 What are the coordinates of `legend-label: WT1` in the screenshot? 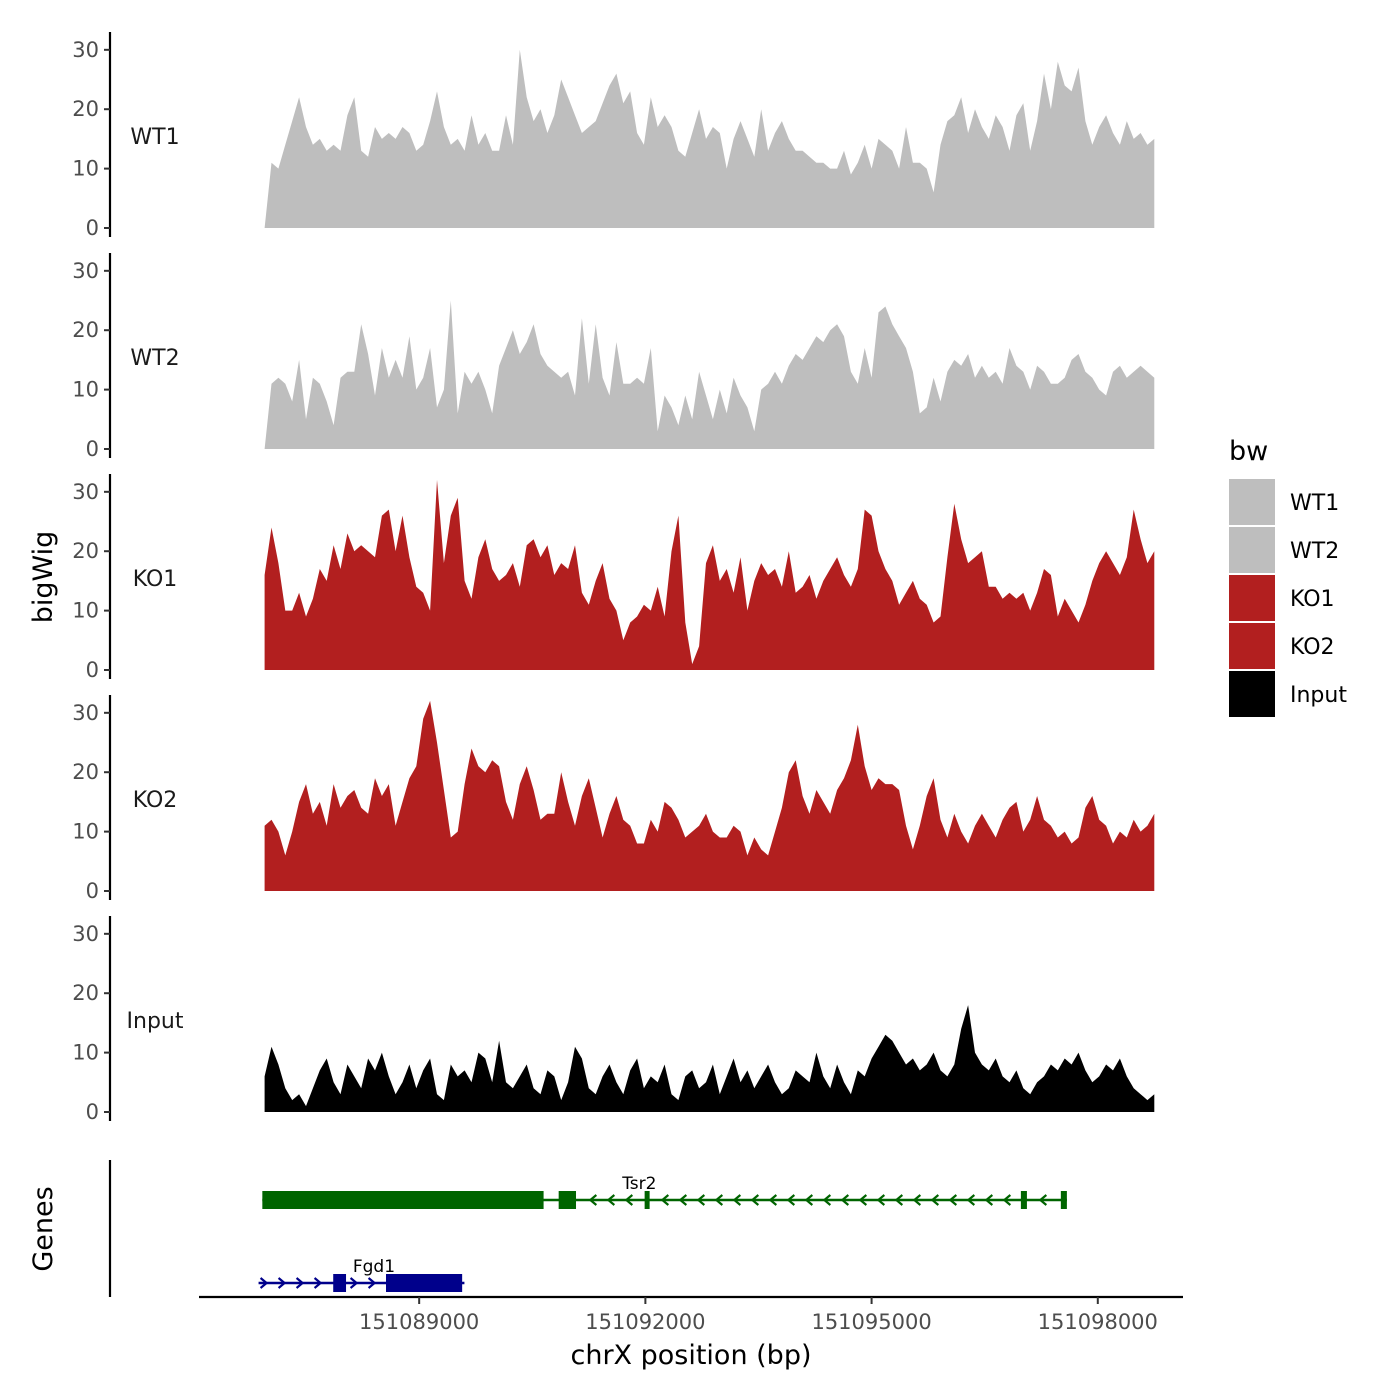 It's located at (1314, 503).